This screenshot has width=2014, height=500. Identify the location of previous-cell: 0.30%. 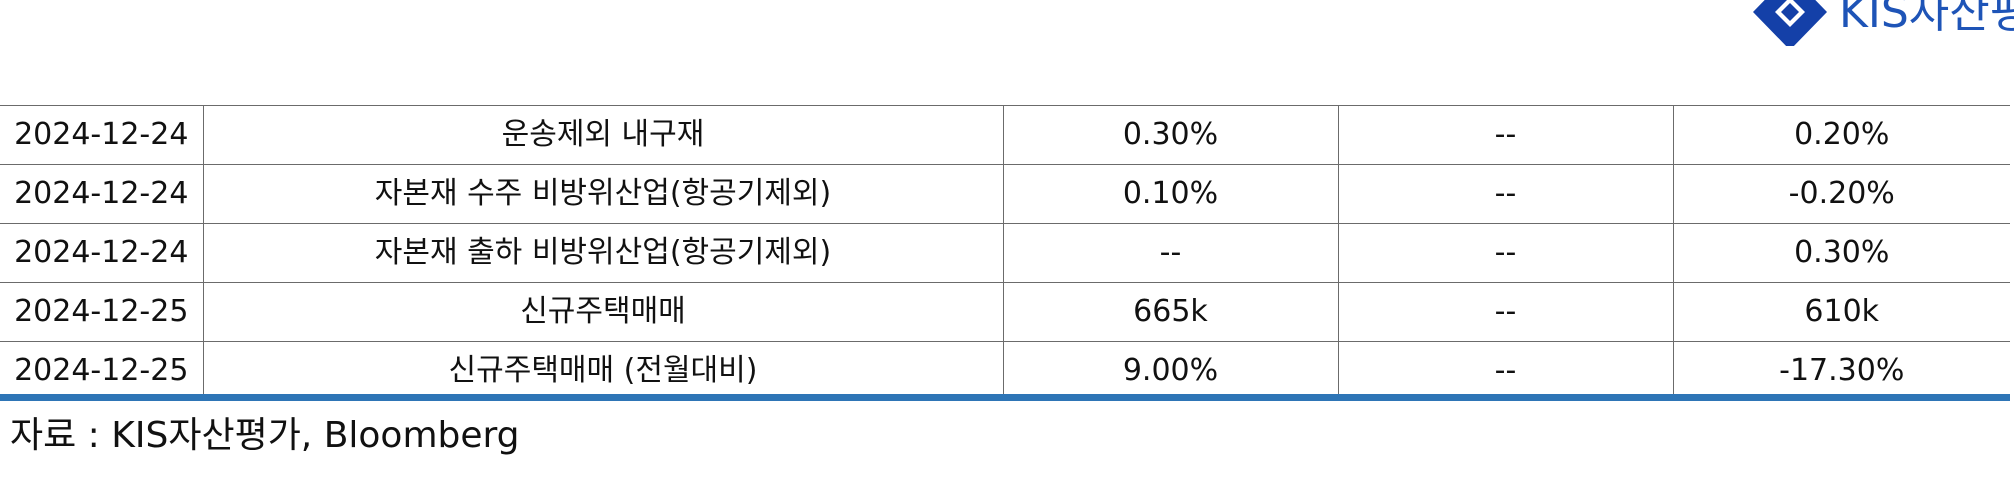
(1841, 253).